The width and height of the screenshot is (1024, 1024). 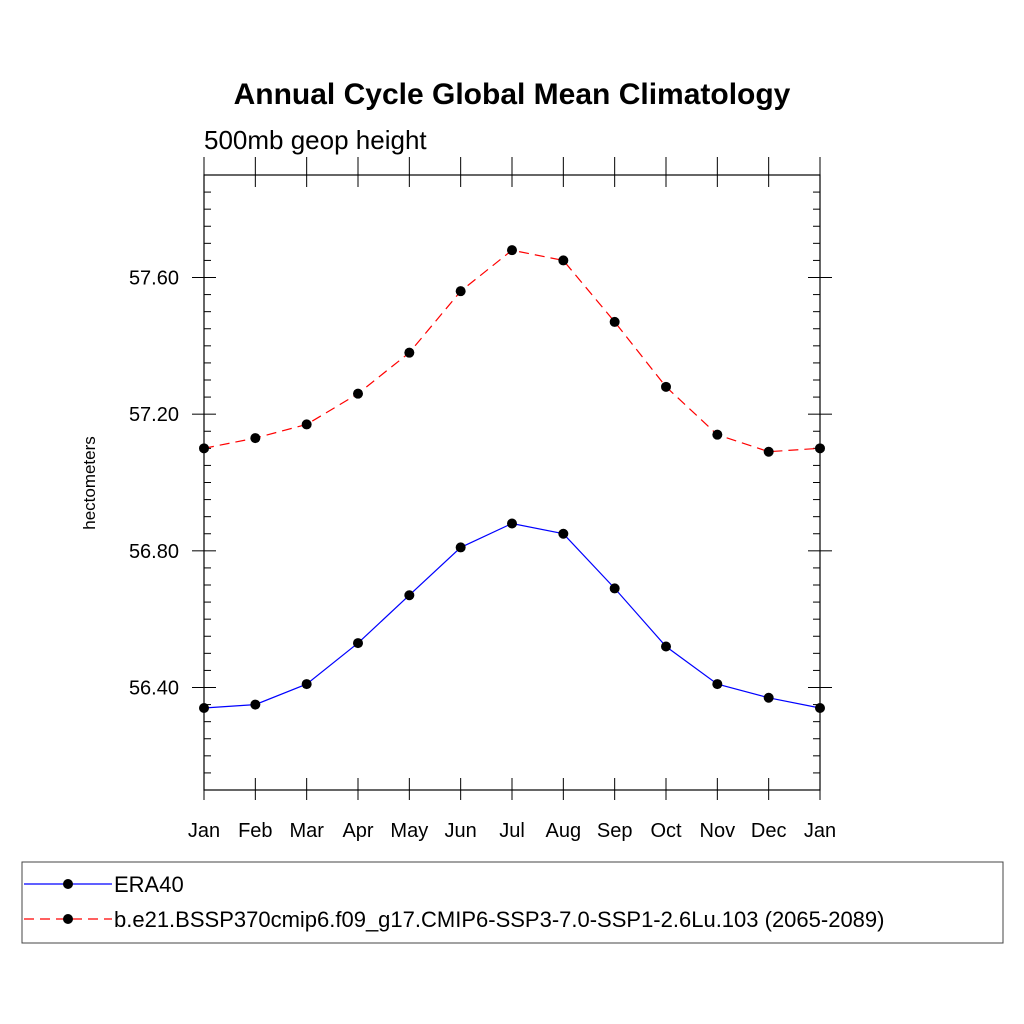 What do you see at coordinates (461, 831) in the screenshot?
I see `x-tick-label: Jun` at bounding box center [461, 831].